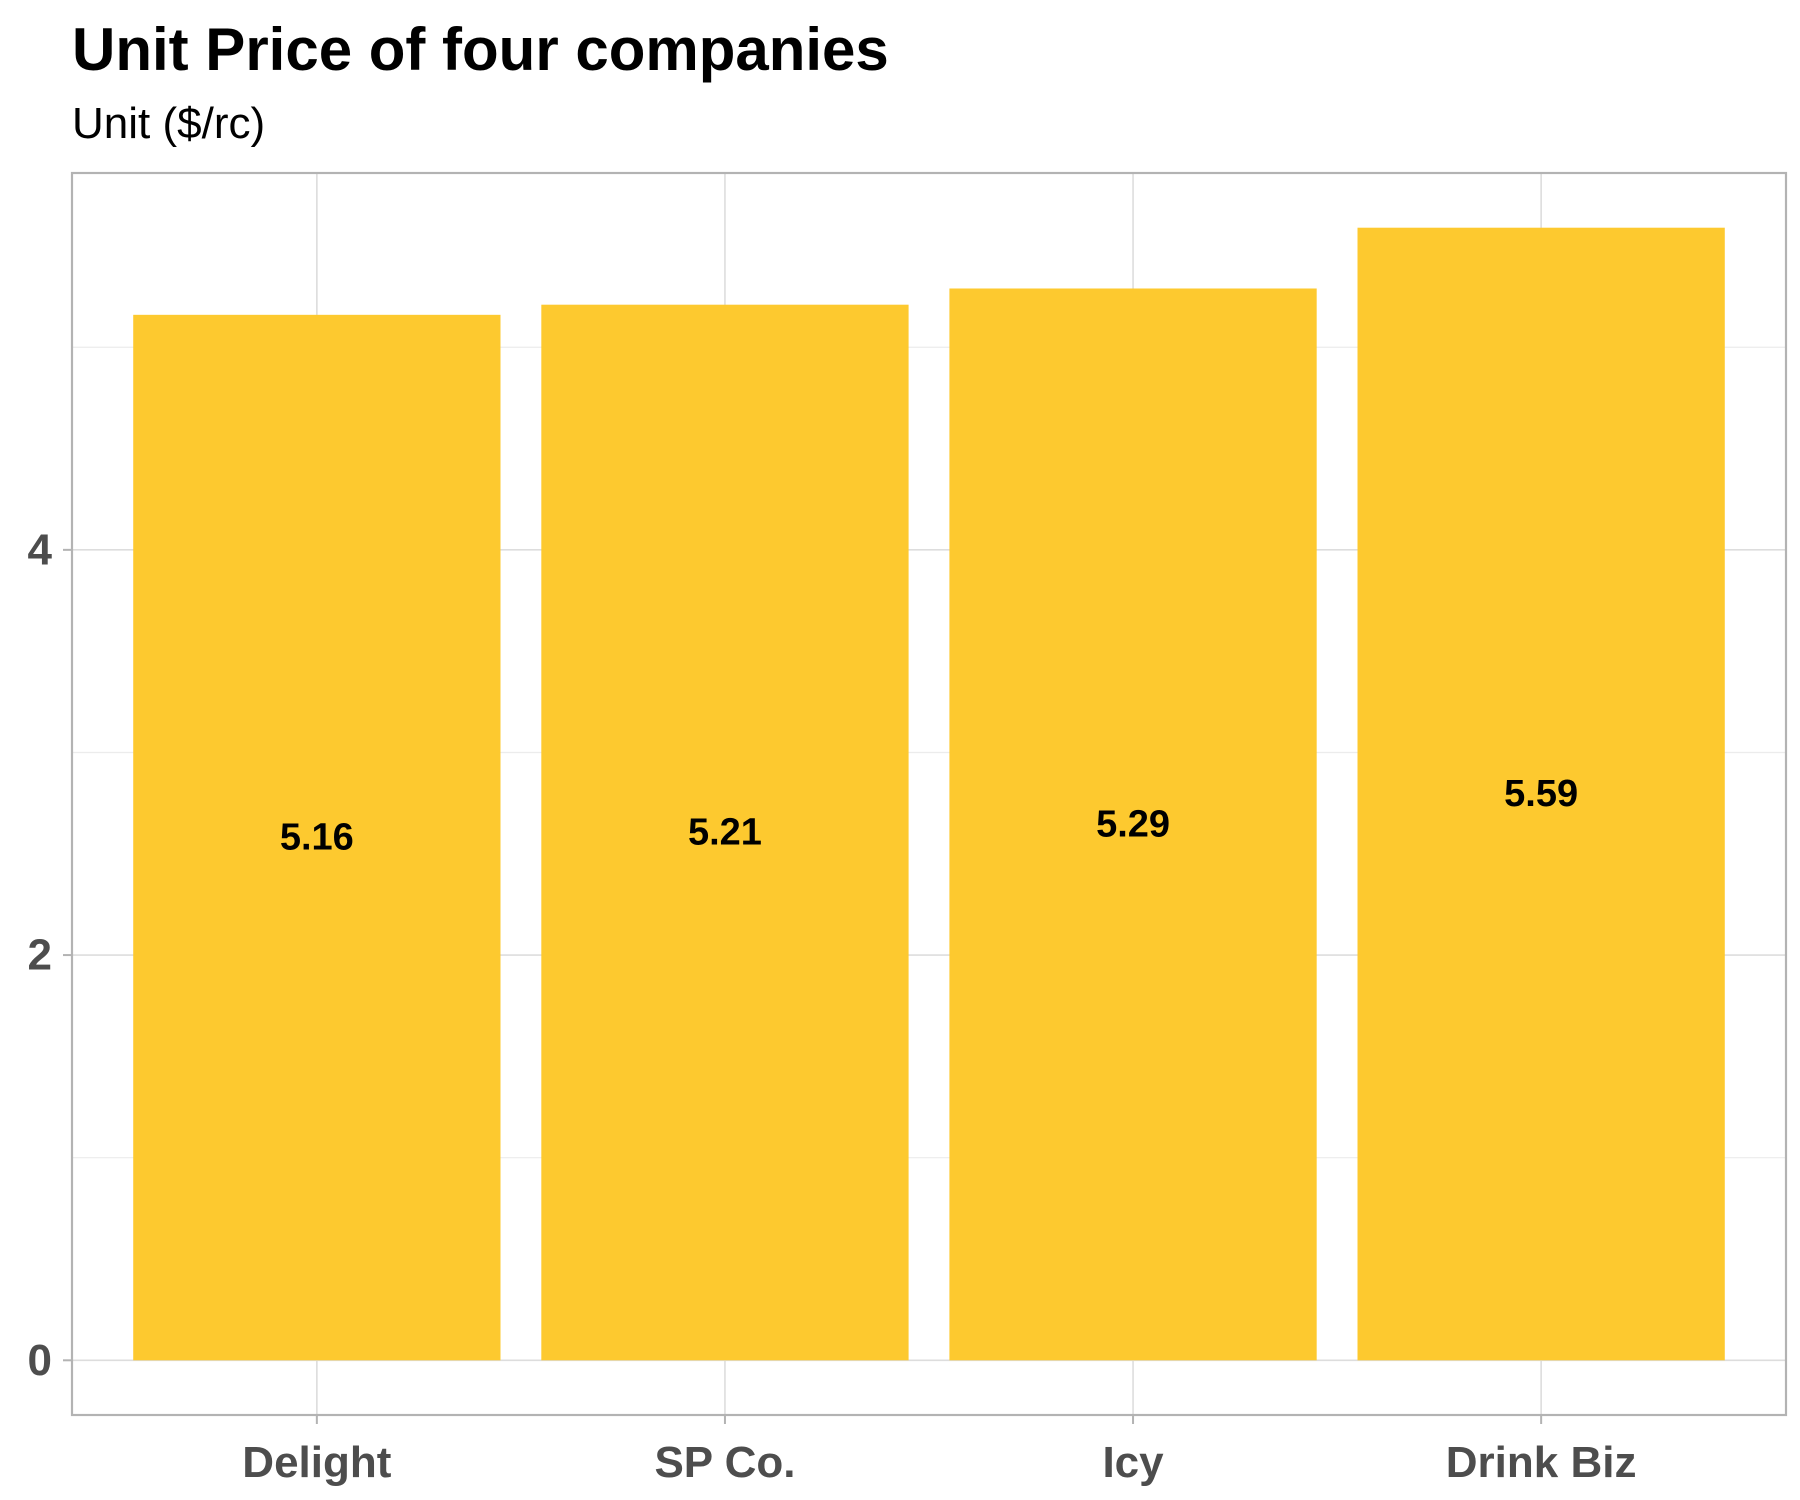 Image resolution: width=1800 pixels, height=1500 pixels. I want to click on bar-value-label: 5.29, so click(1133, 824).